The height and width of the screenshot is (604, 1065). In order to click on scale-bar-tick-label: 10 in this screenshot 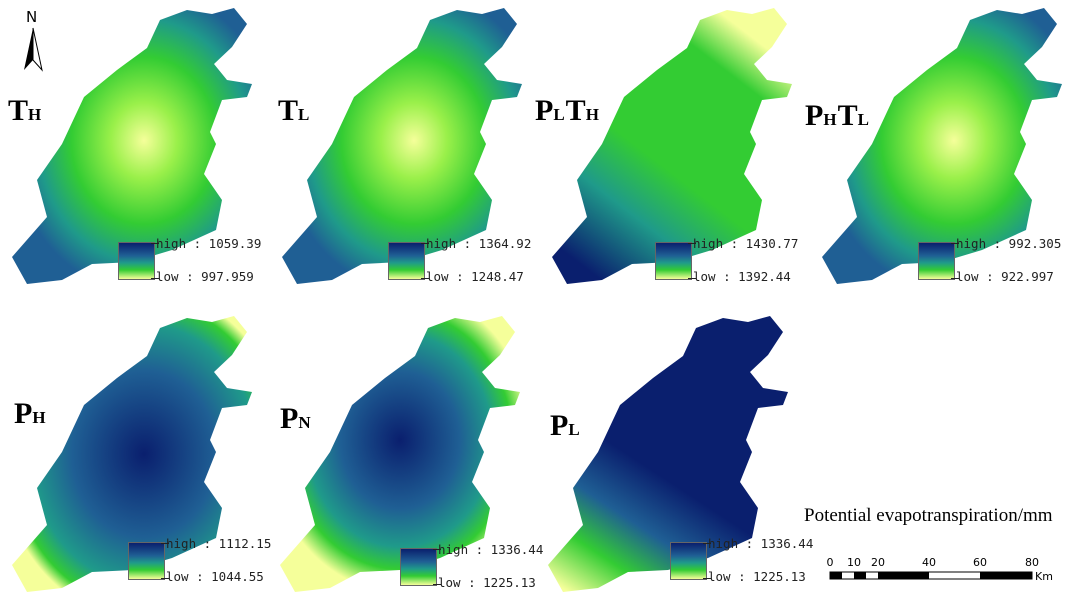, I will do `click(854, 562)`.